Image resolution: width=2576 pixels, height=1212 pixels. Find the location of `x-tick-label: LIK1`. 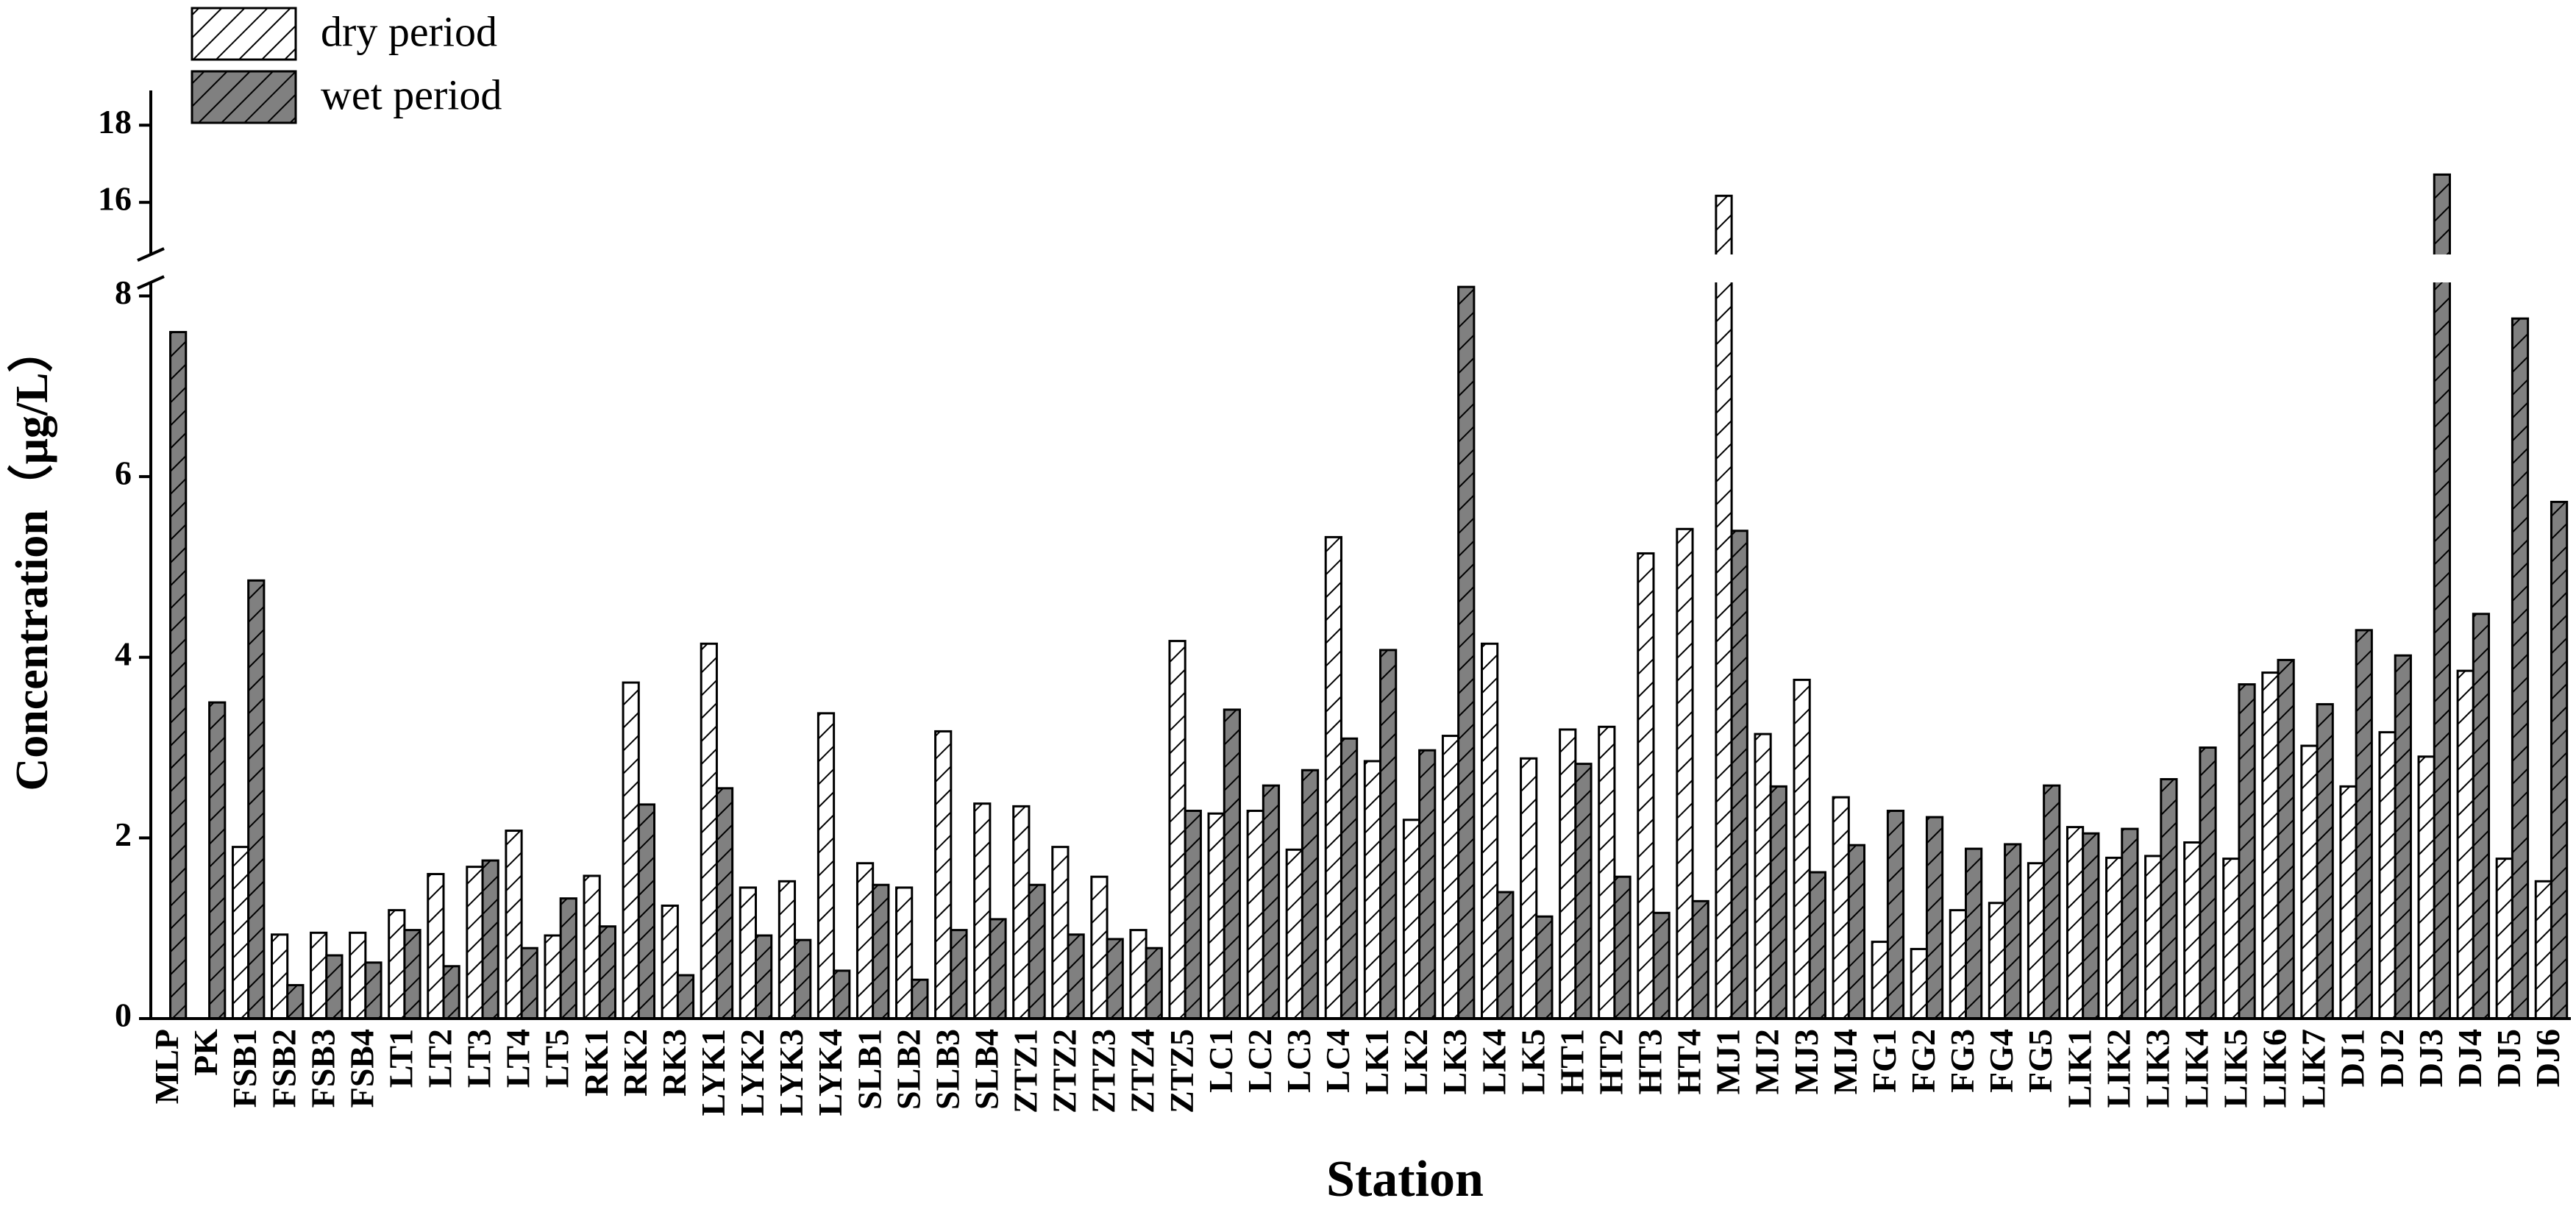

x-tick-label: LIK1 is located at coordinates (2079, 1068).